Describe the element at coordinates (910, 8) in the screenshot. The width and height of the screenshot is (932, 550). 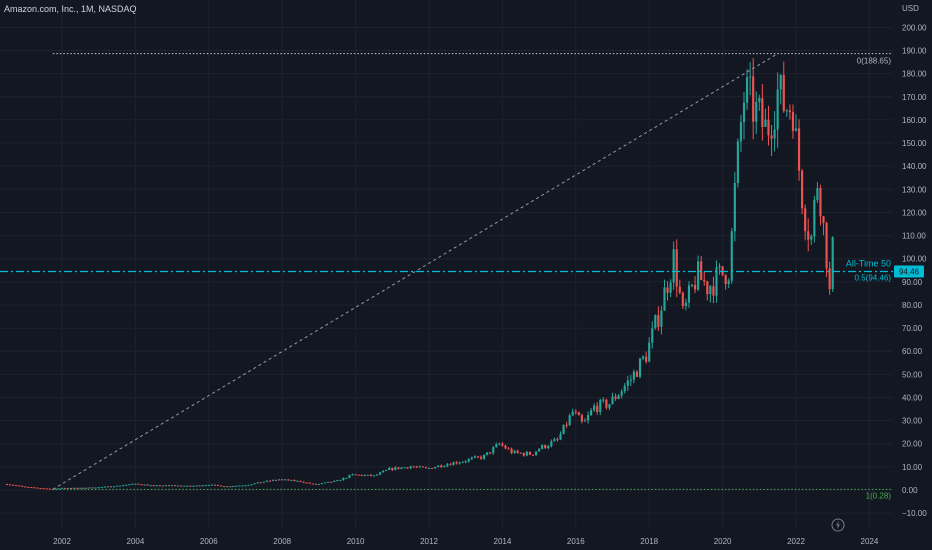
I see `y-axis-unit: USD` at that location.